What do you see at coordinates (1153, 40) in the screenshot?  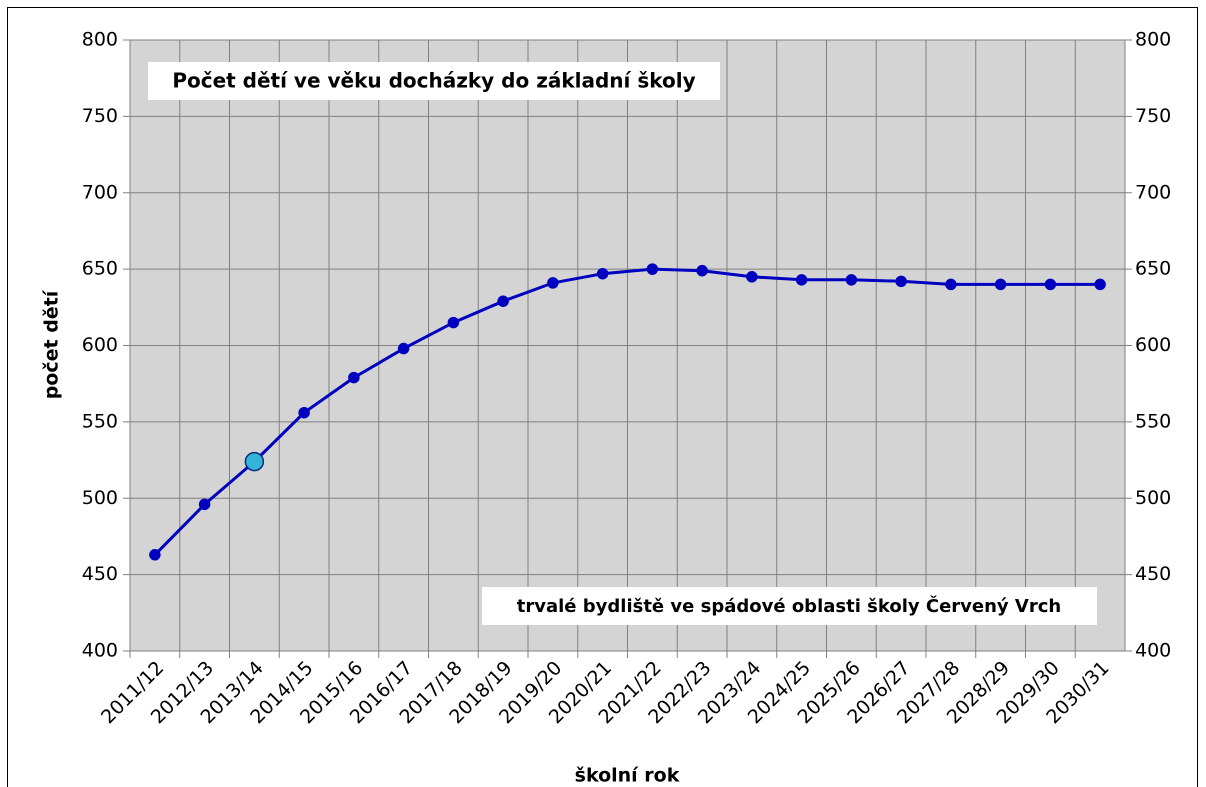 I see `y2-tick-label: 800` at bounding box center [1153, 40].